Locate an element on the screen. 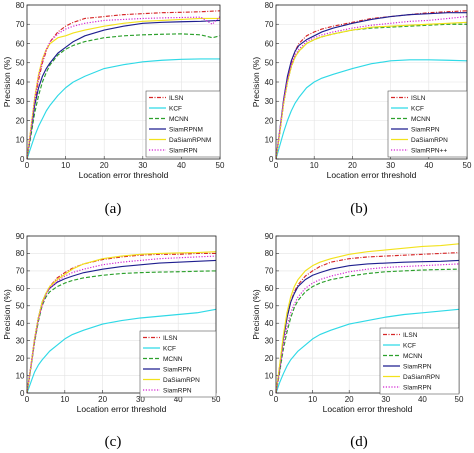 This screenshot has height=453, width=474. legend-label: ILSN is located at coordinates (410, 335).